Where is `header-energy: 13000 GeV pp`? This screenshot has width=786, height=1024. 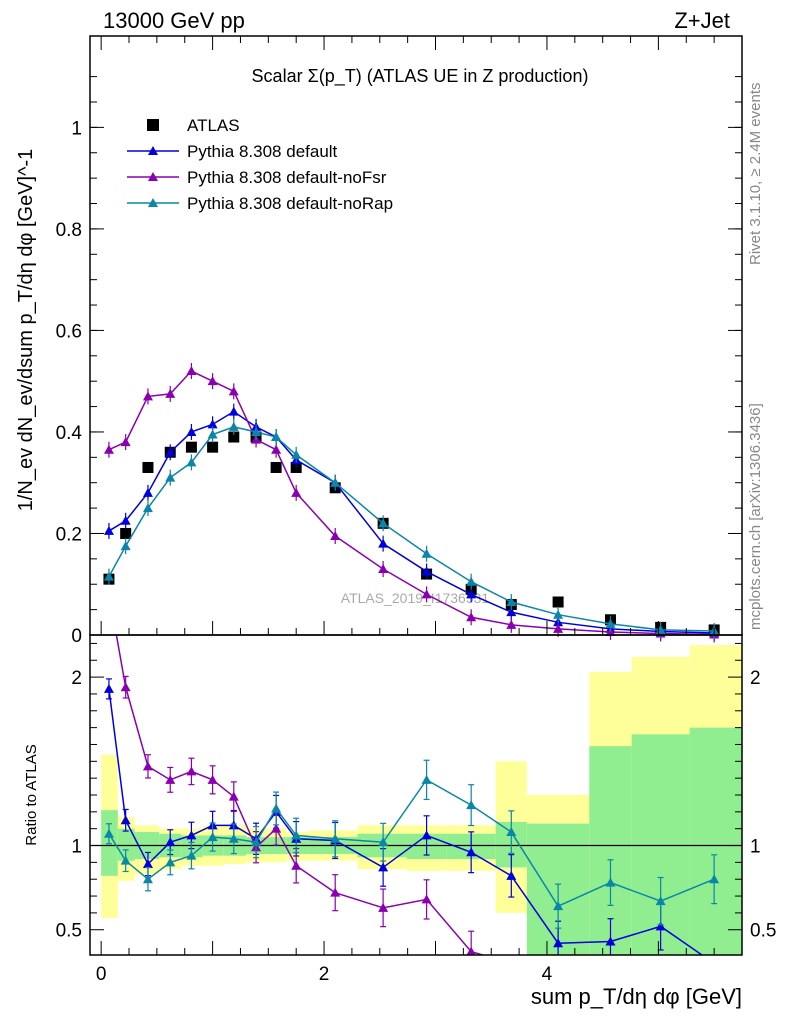
header-energy: 13000 GeV pp is located at coordinates (174, 20).